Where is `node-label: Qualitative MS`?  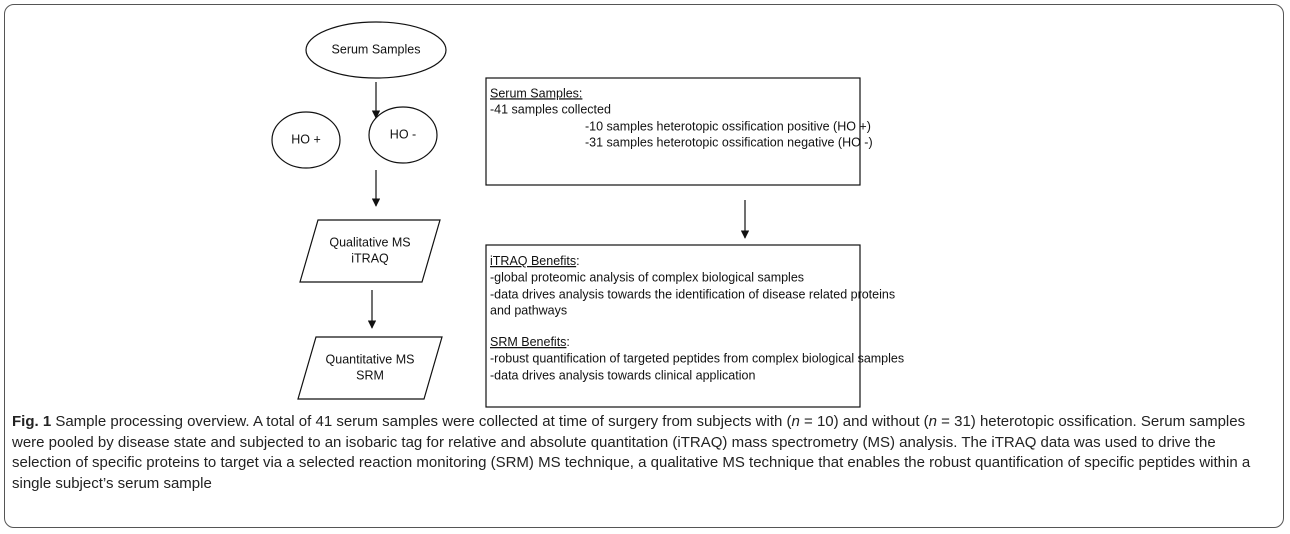
node-label: Qualitative MS is located at coordinates (369, 242).